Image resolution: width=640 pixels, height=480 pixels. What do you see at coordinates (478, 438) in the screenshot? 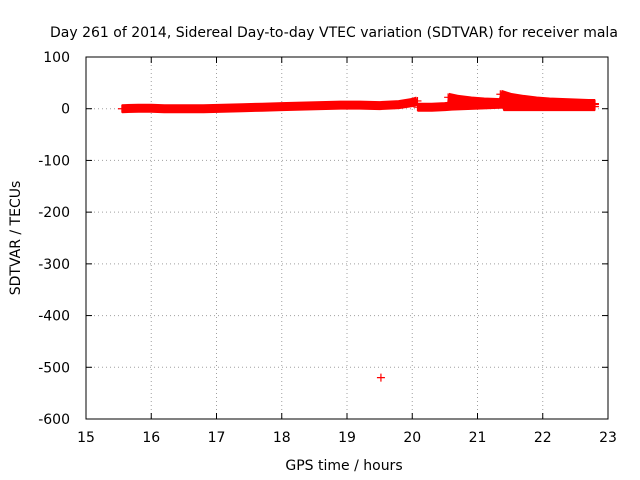
I see `x-tick-label: 21` at bounding box center [478, 438].